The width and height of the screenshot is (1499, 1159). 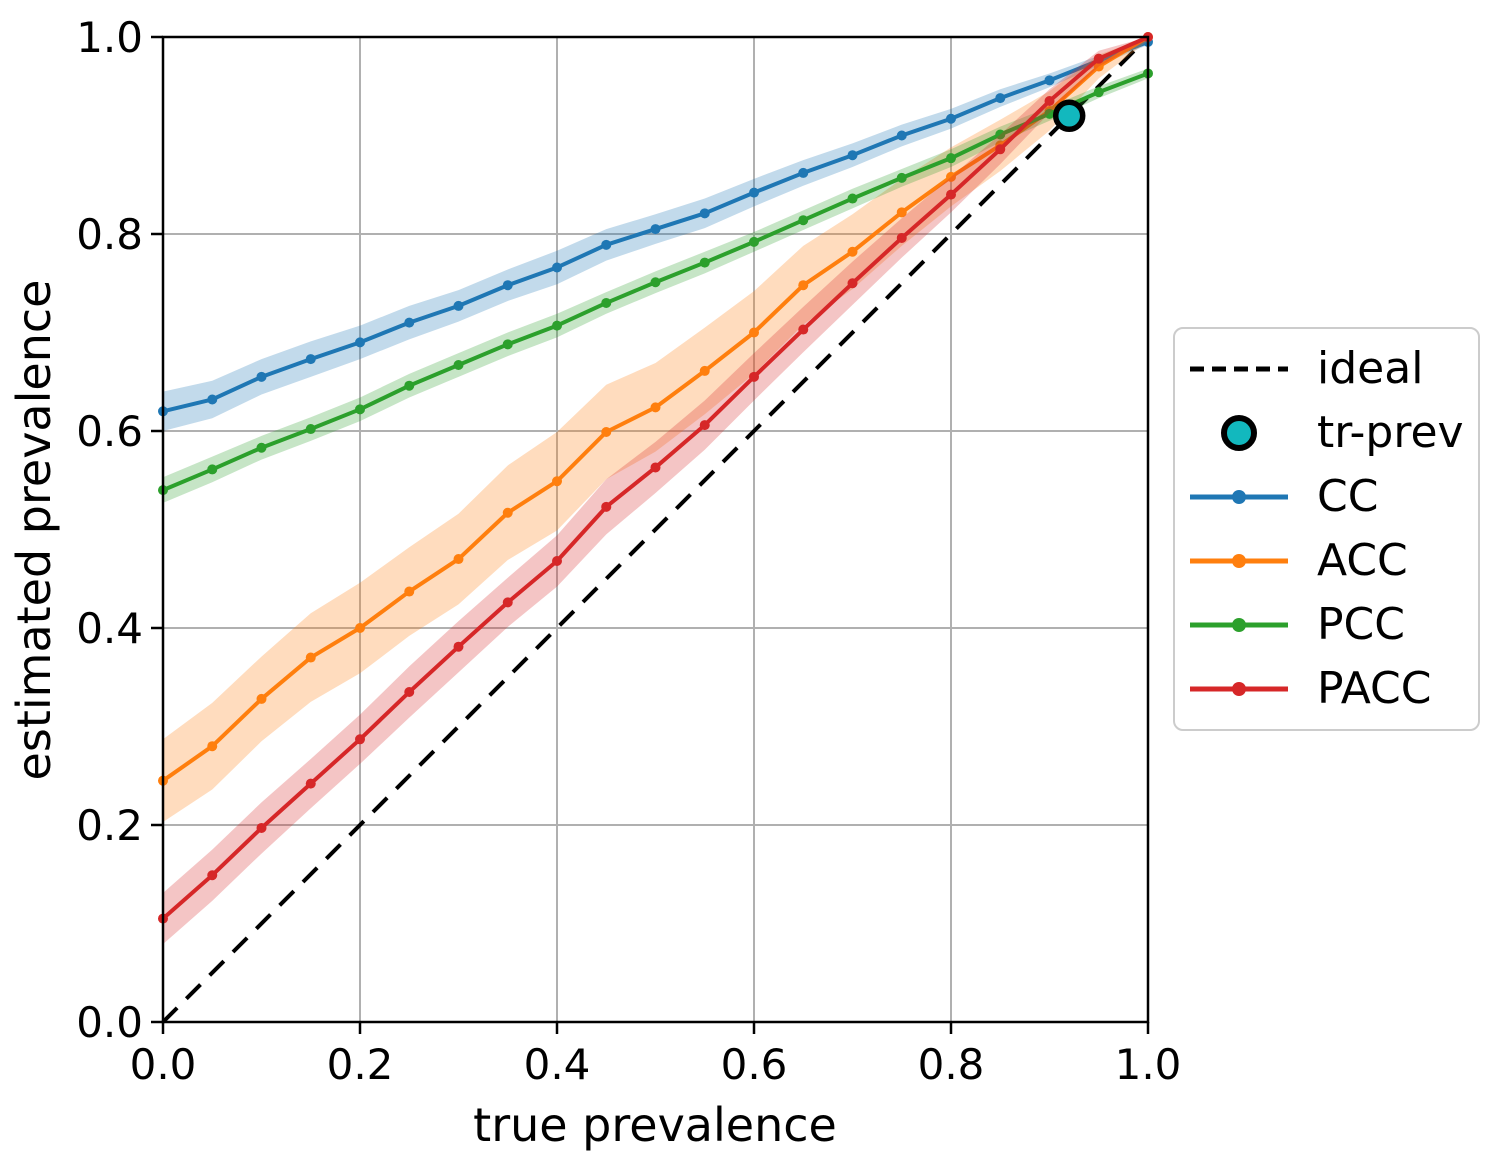 What do you see at coordinates (1362, 560) in the screenshot?
I see `legend-label-acc: ACC` at bounding box center [1362, 560].